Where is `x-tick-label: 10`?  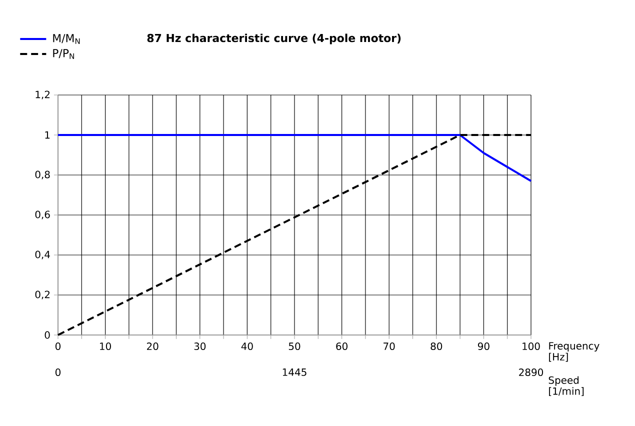
x-tick-label: 10 is located at coordinates (105, 346).